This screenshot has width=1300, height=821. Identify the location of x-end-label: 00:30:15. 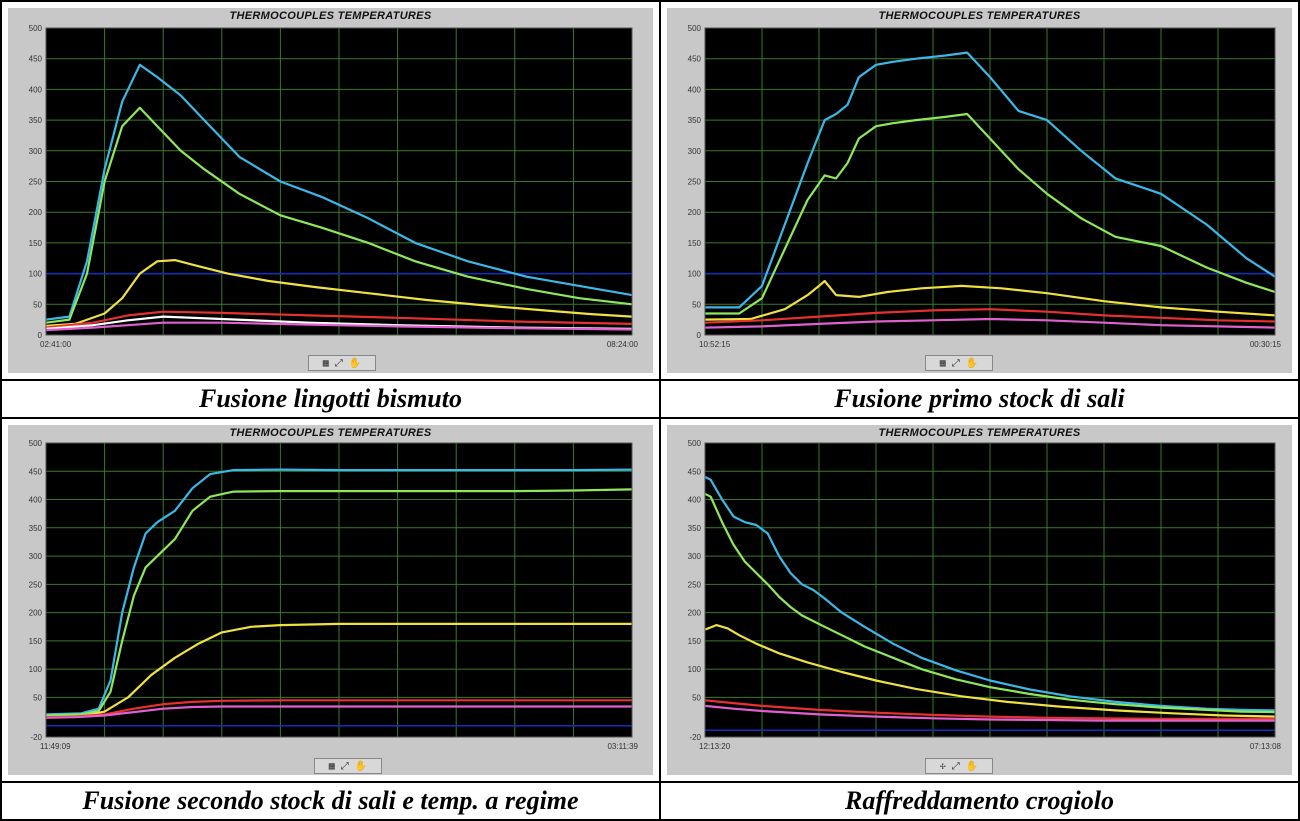
(1266, 344).